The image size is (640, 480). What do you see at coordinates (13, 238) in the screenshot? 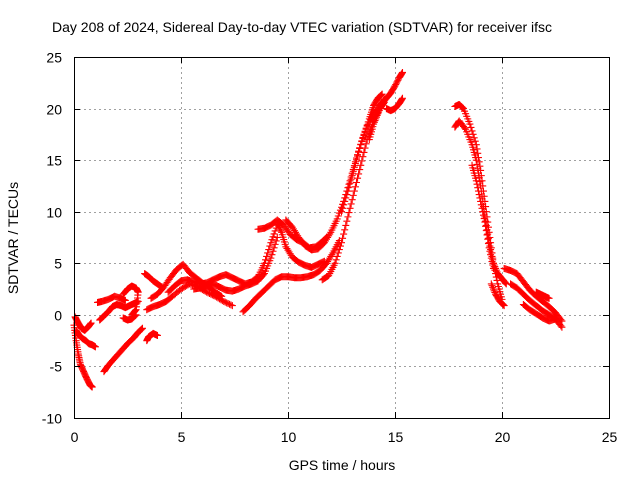
I see `y-axis-label: SDTVAR / TECUs` at bounding box center [13, 238].